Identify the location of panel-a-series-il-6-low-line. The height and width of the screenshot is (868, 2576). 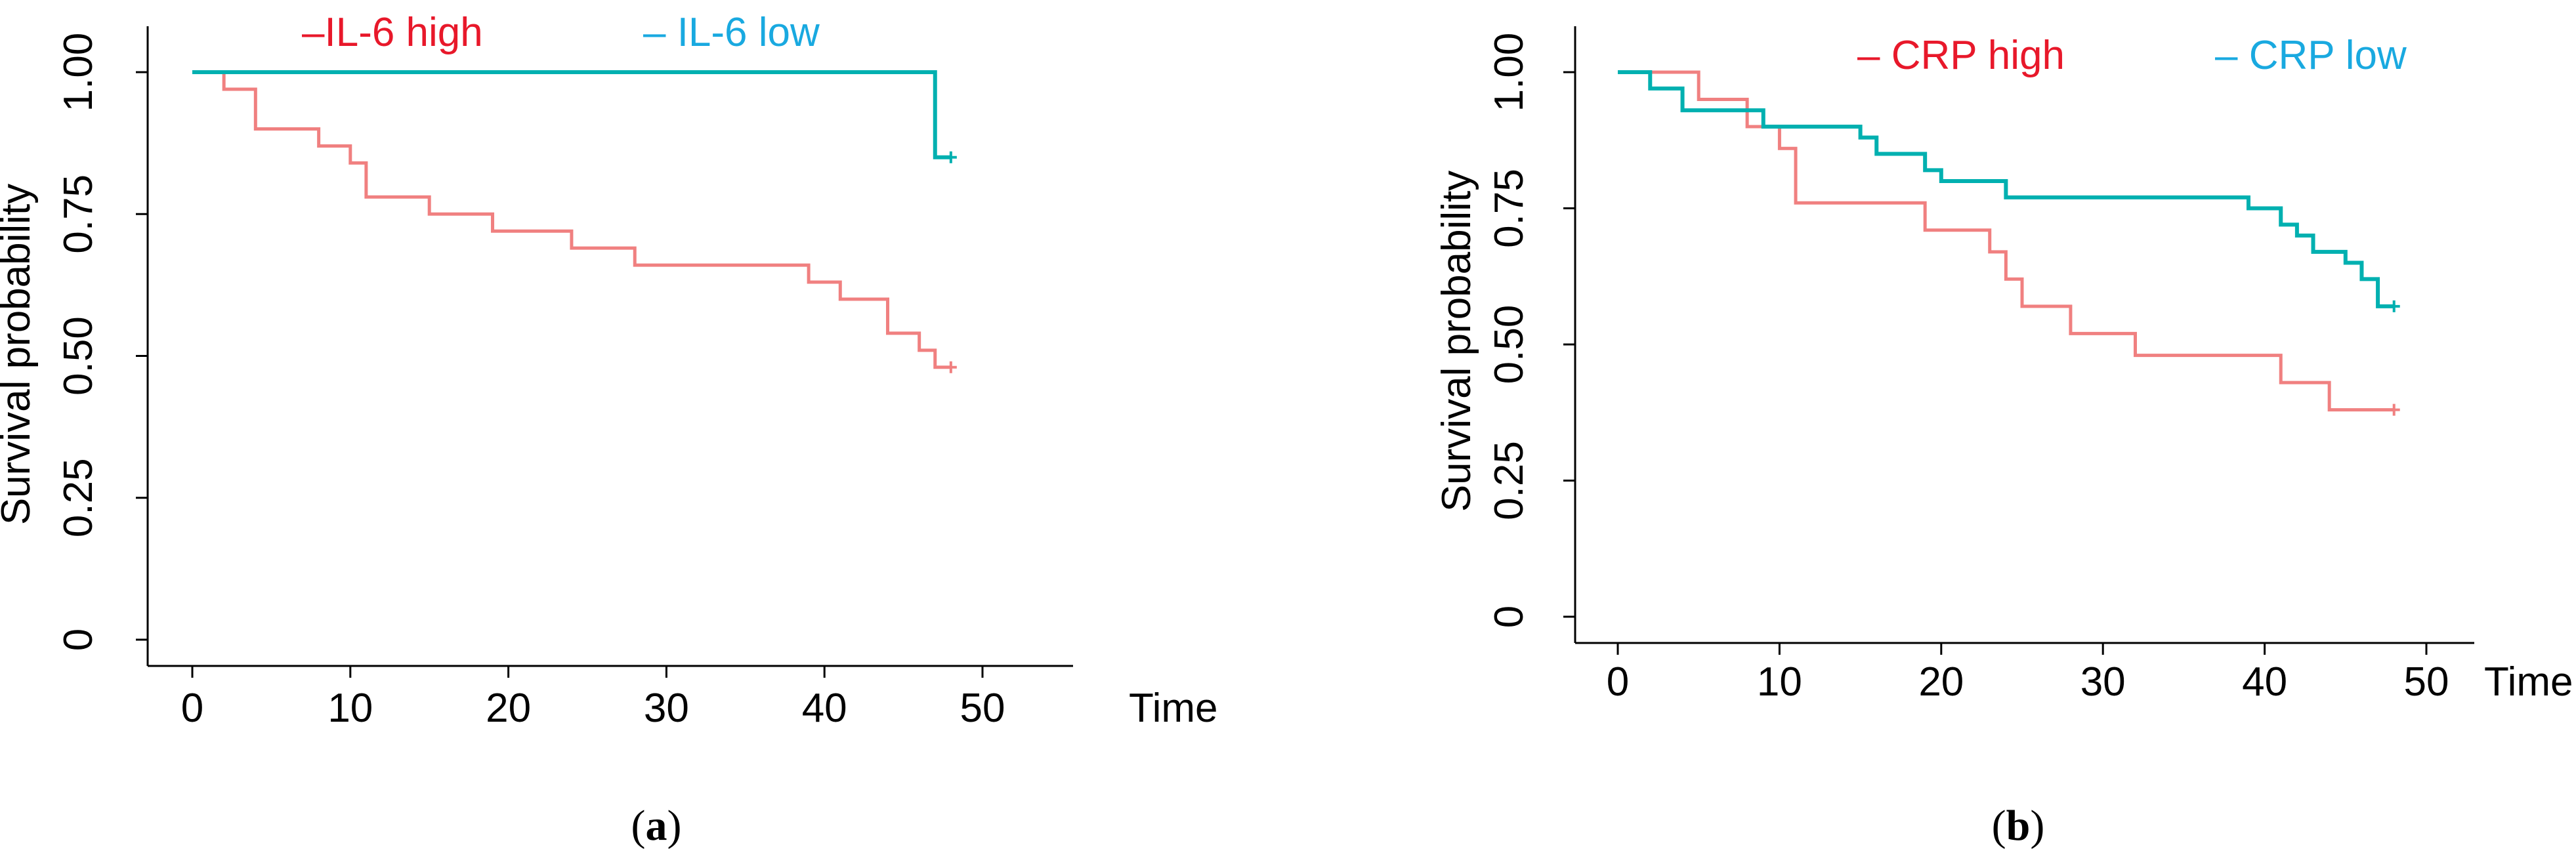
(571, 114).